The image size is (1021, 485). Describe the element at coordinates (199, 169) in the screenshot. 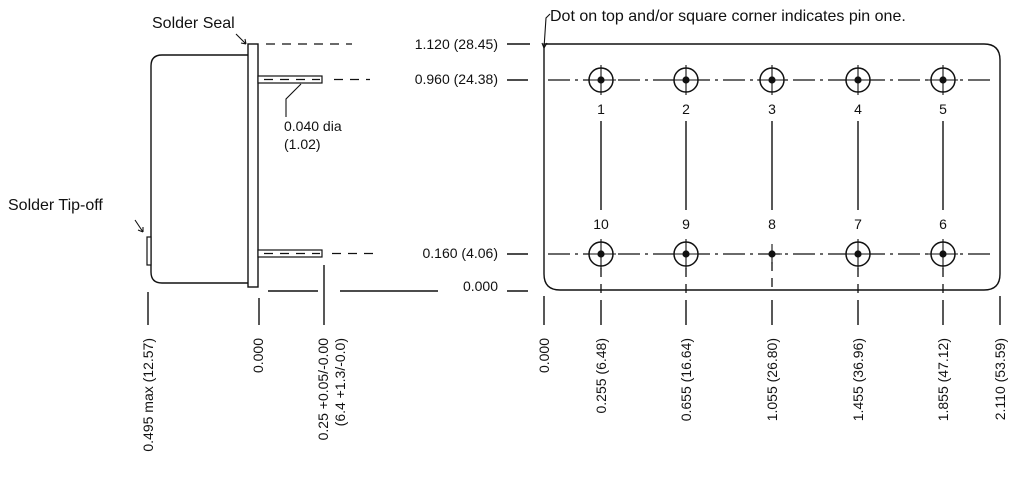

I see `case-body` at that location.